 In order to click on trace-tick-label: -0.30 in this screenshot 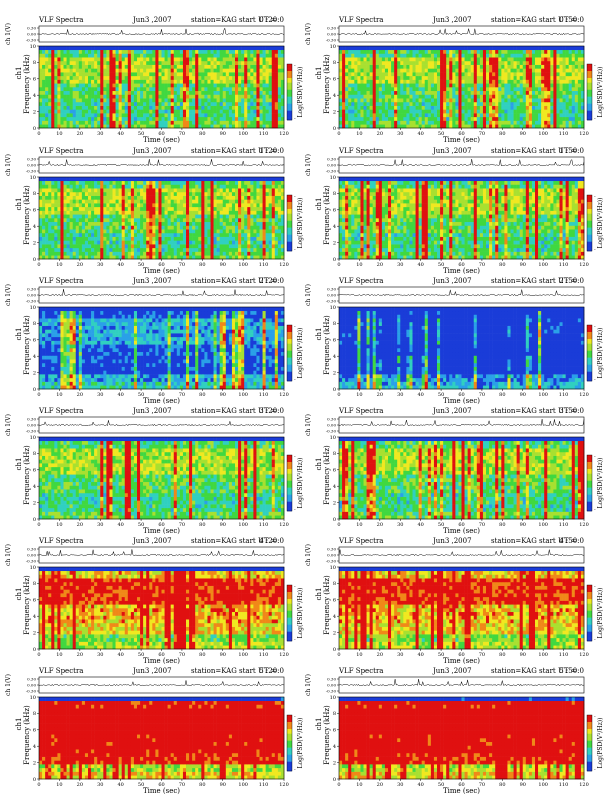, I will do `click(331, 40)`.